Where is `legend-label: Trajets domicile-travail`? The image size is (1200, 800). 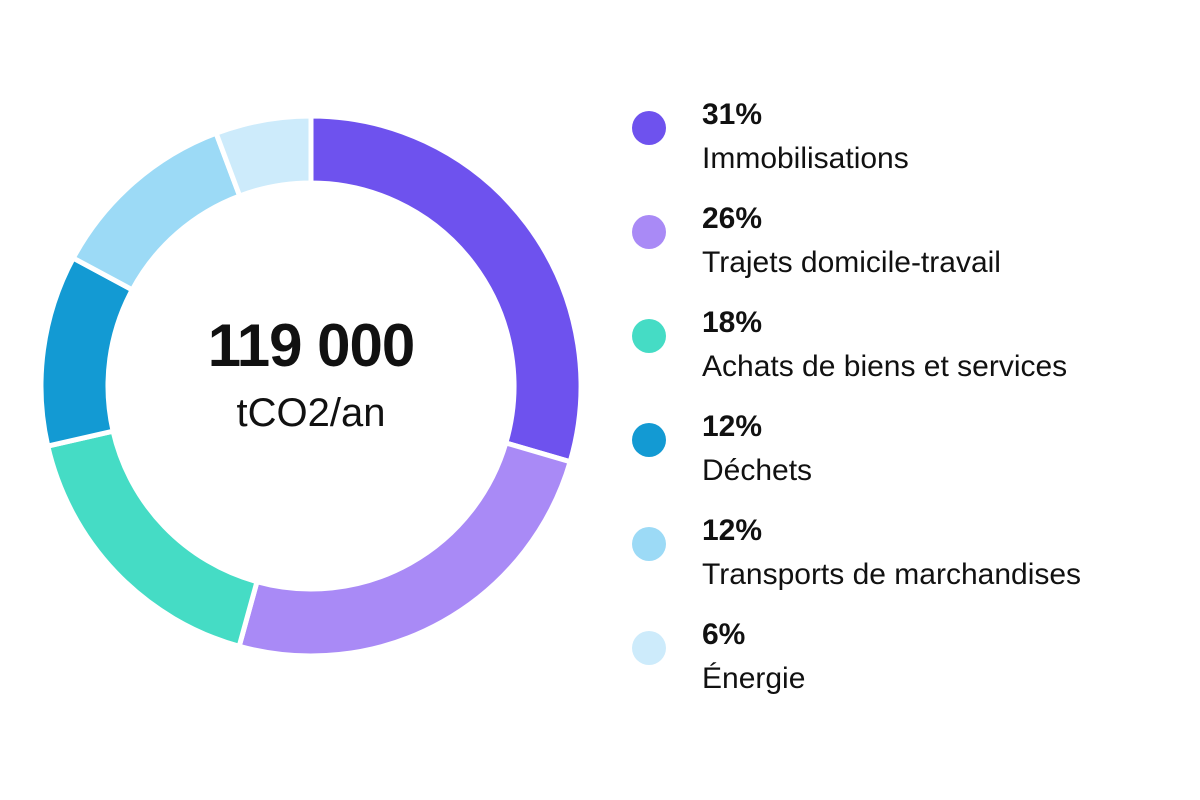
legend-label: Trajets domicile-travail is located at coordinates (851, 262).